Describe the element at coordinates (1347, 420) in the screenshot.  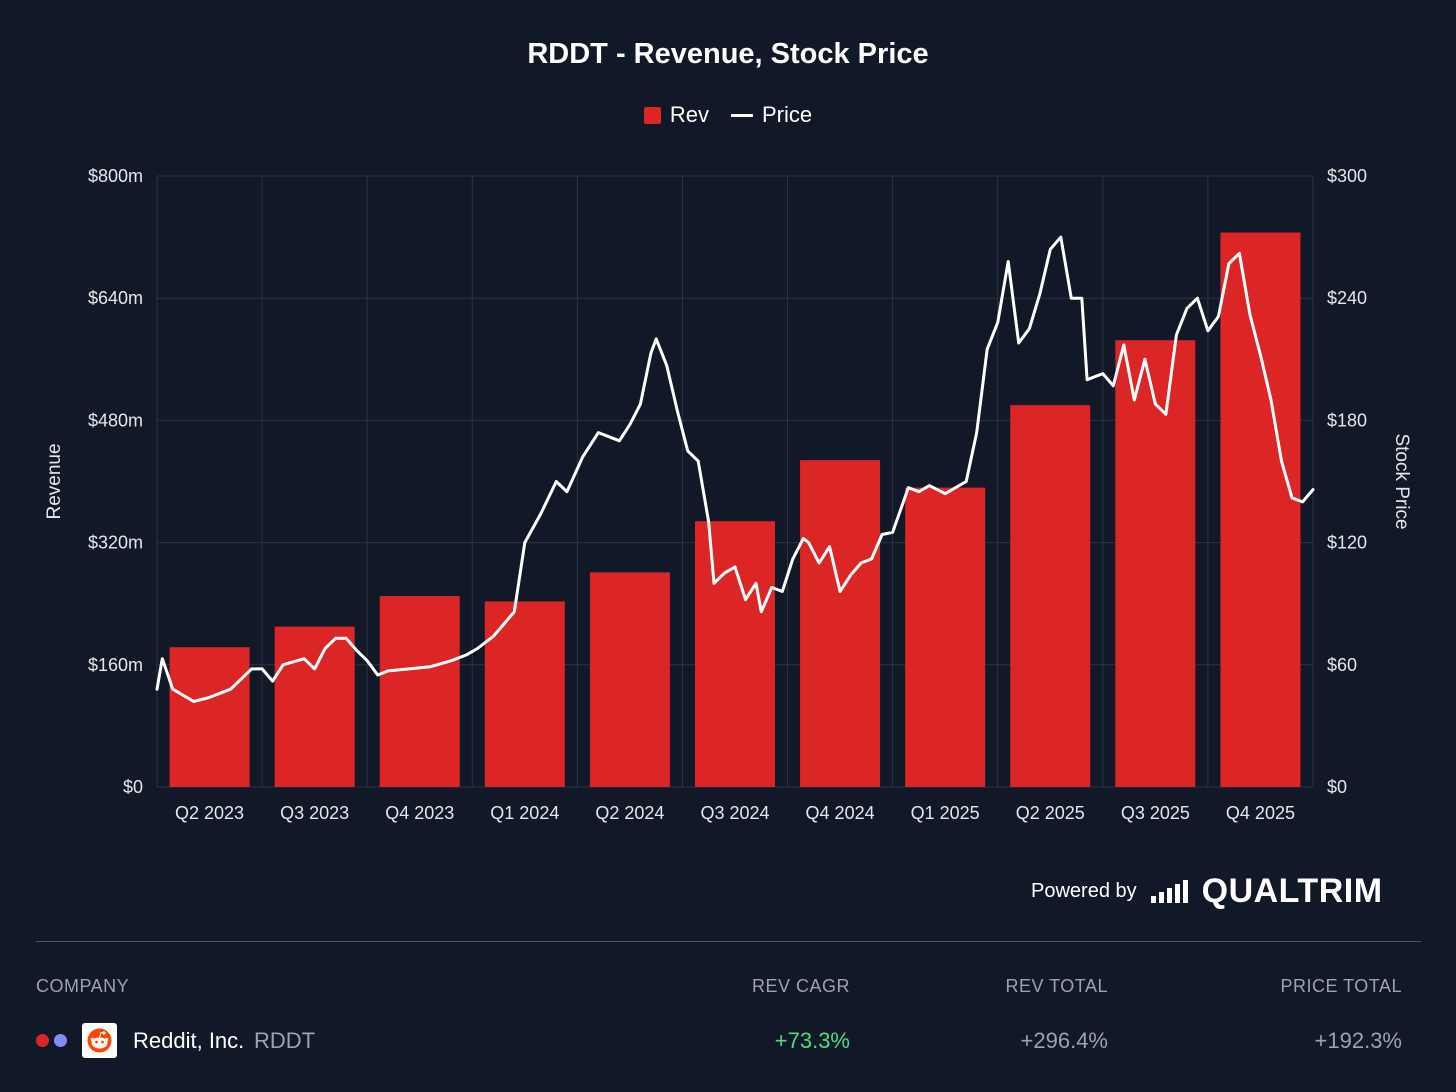
I see `y2-tick-label: $180` at that location.